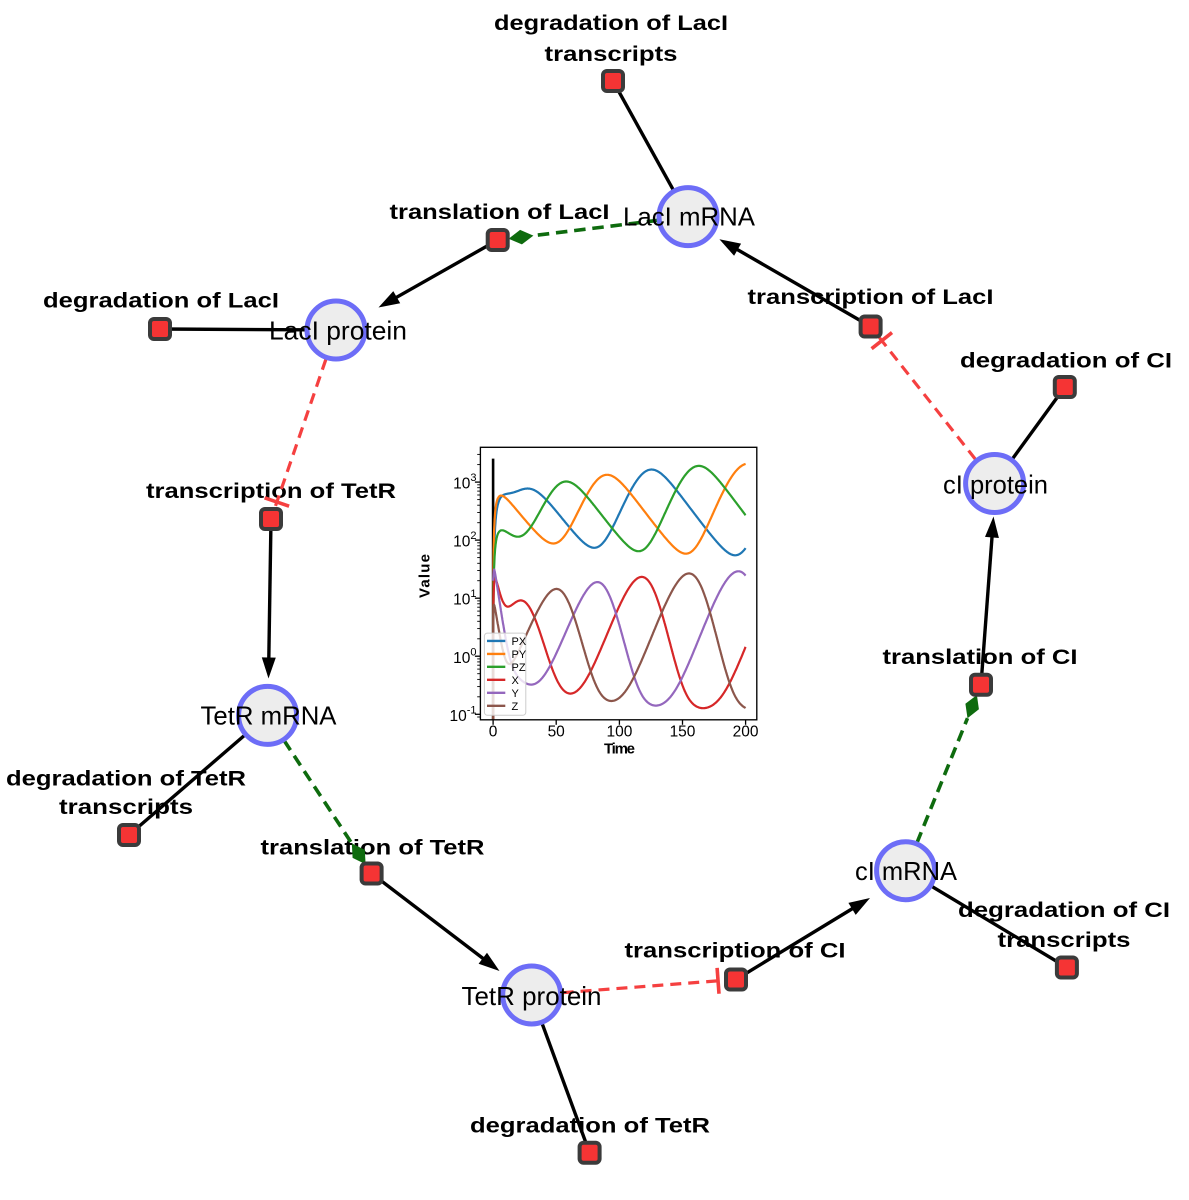  Describe the element at coordinates (519, 668) in the screenshot. I see `svg-text: PZ` at that location.